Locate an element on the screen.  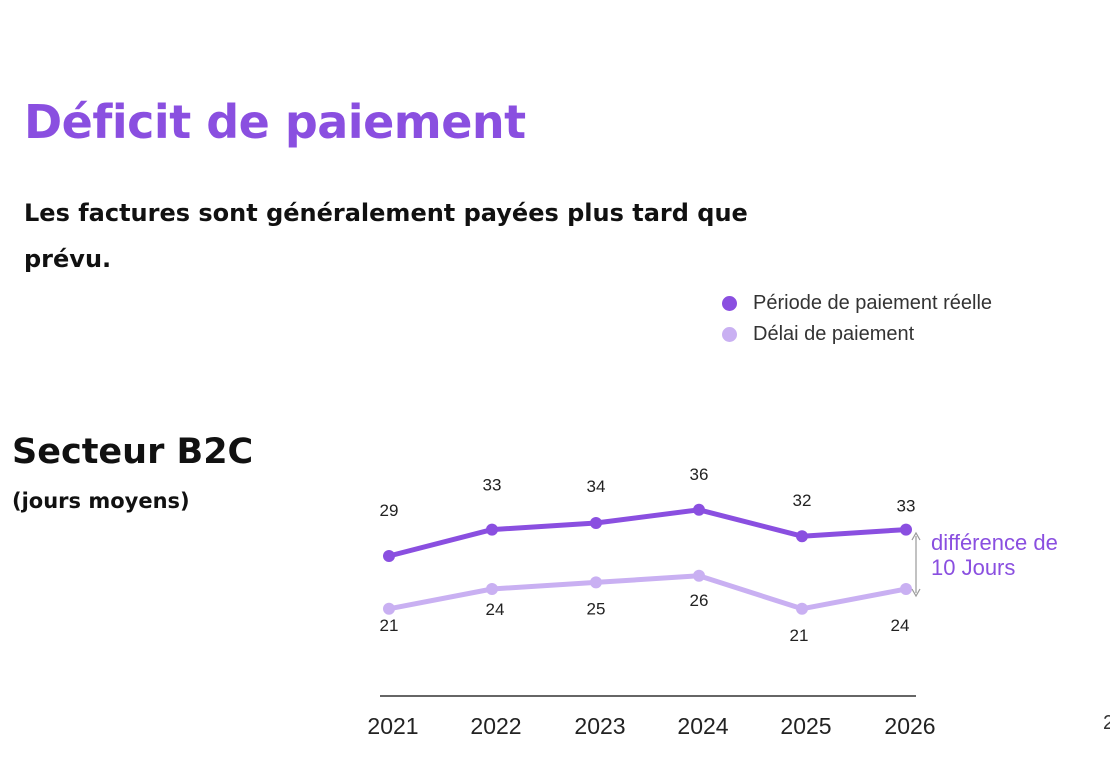
x-tick-label: 2021 is located at coordinates (392, 726).